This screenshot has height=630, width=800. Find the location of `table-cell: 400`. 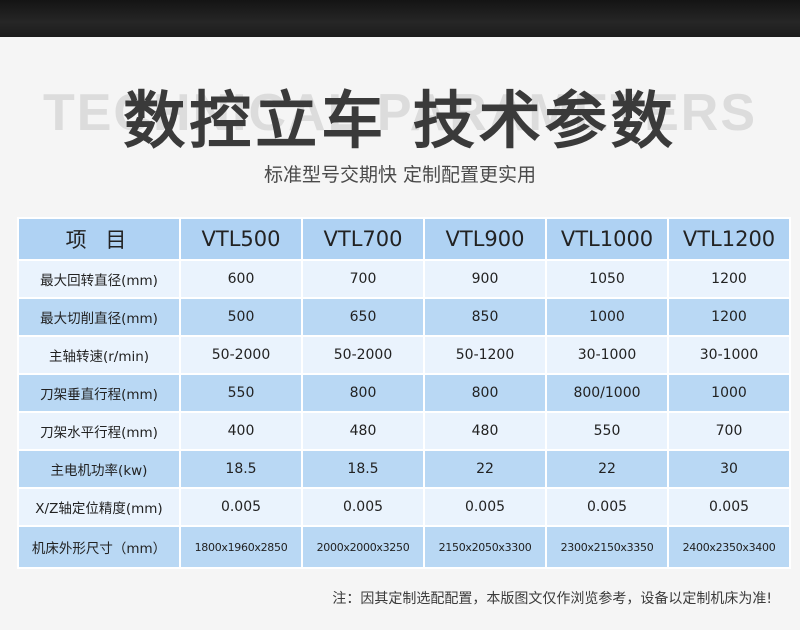

table-cell: 400 is located at coordinates (241, 431).